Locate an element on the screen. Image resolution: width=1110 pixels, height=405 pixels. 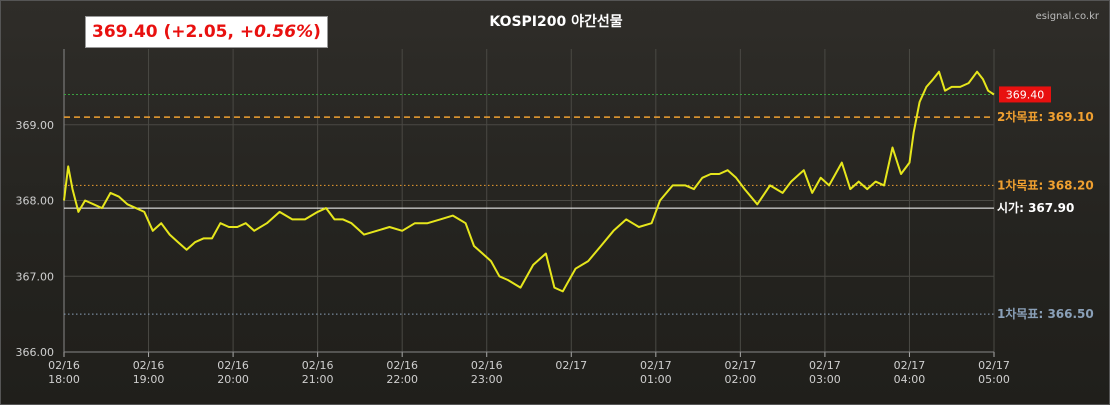
y-tick-label: 367.00 is located at coordinates (35, 276).